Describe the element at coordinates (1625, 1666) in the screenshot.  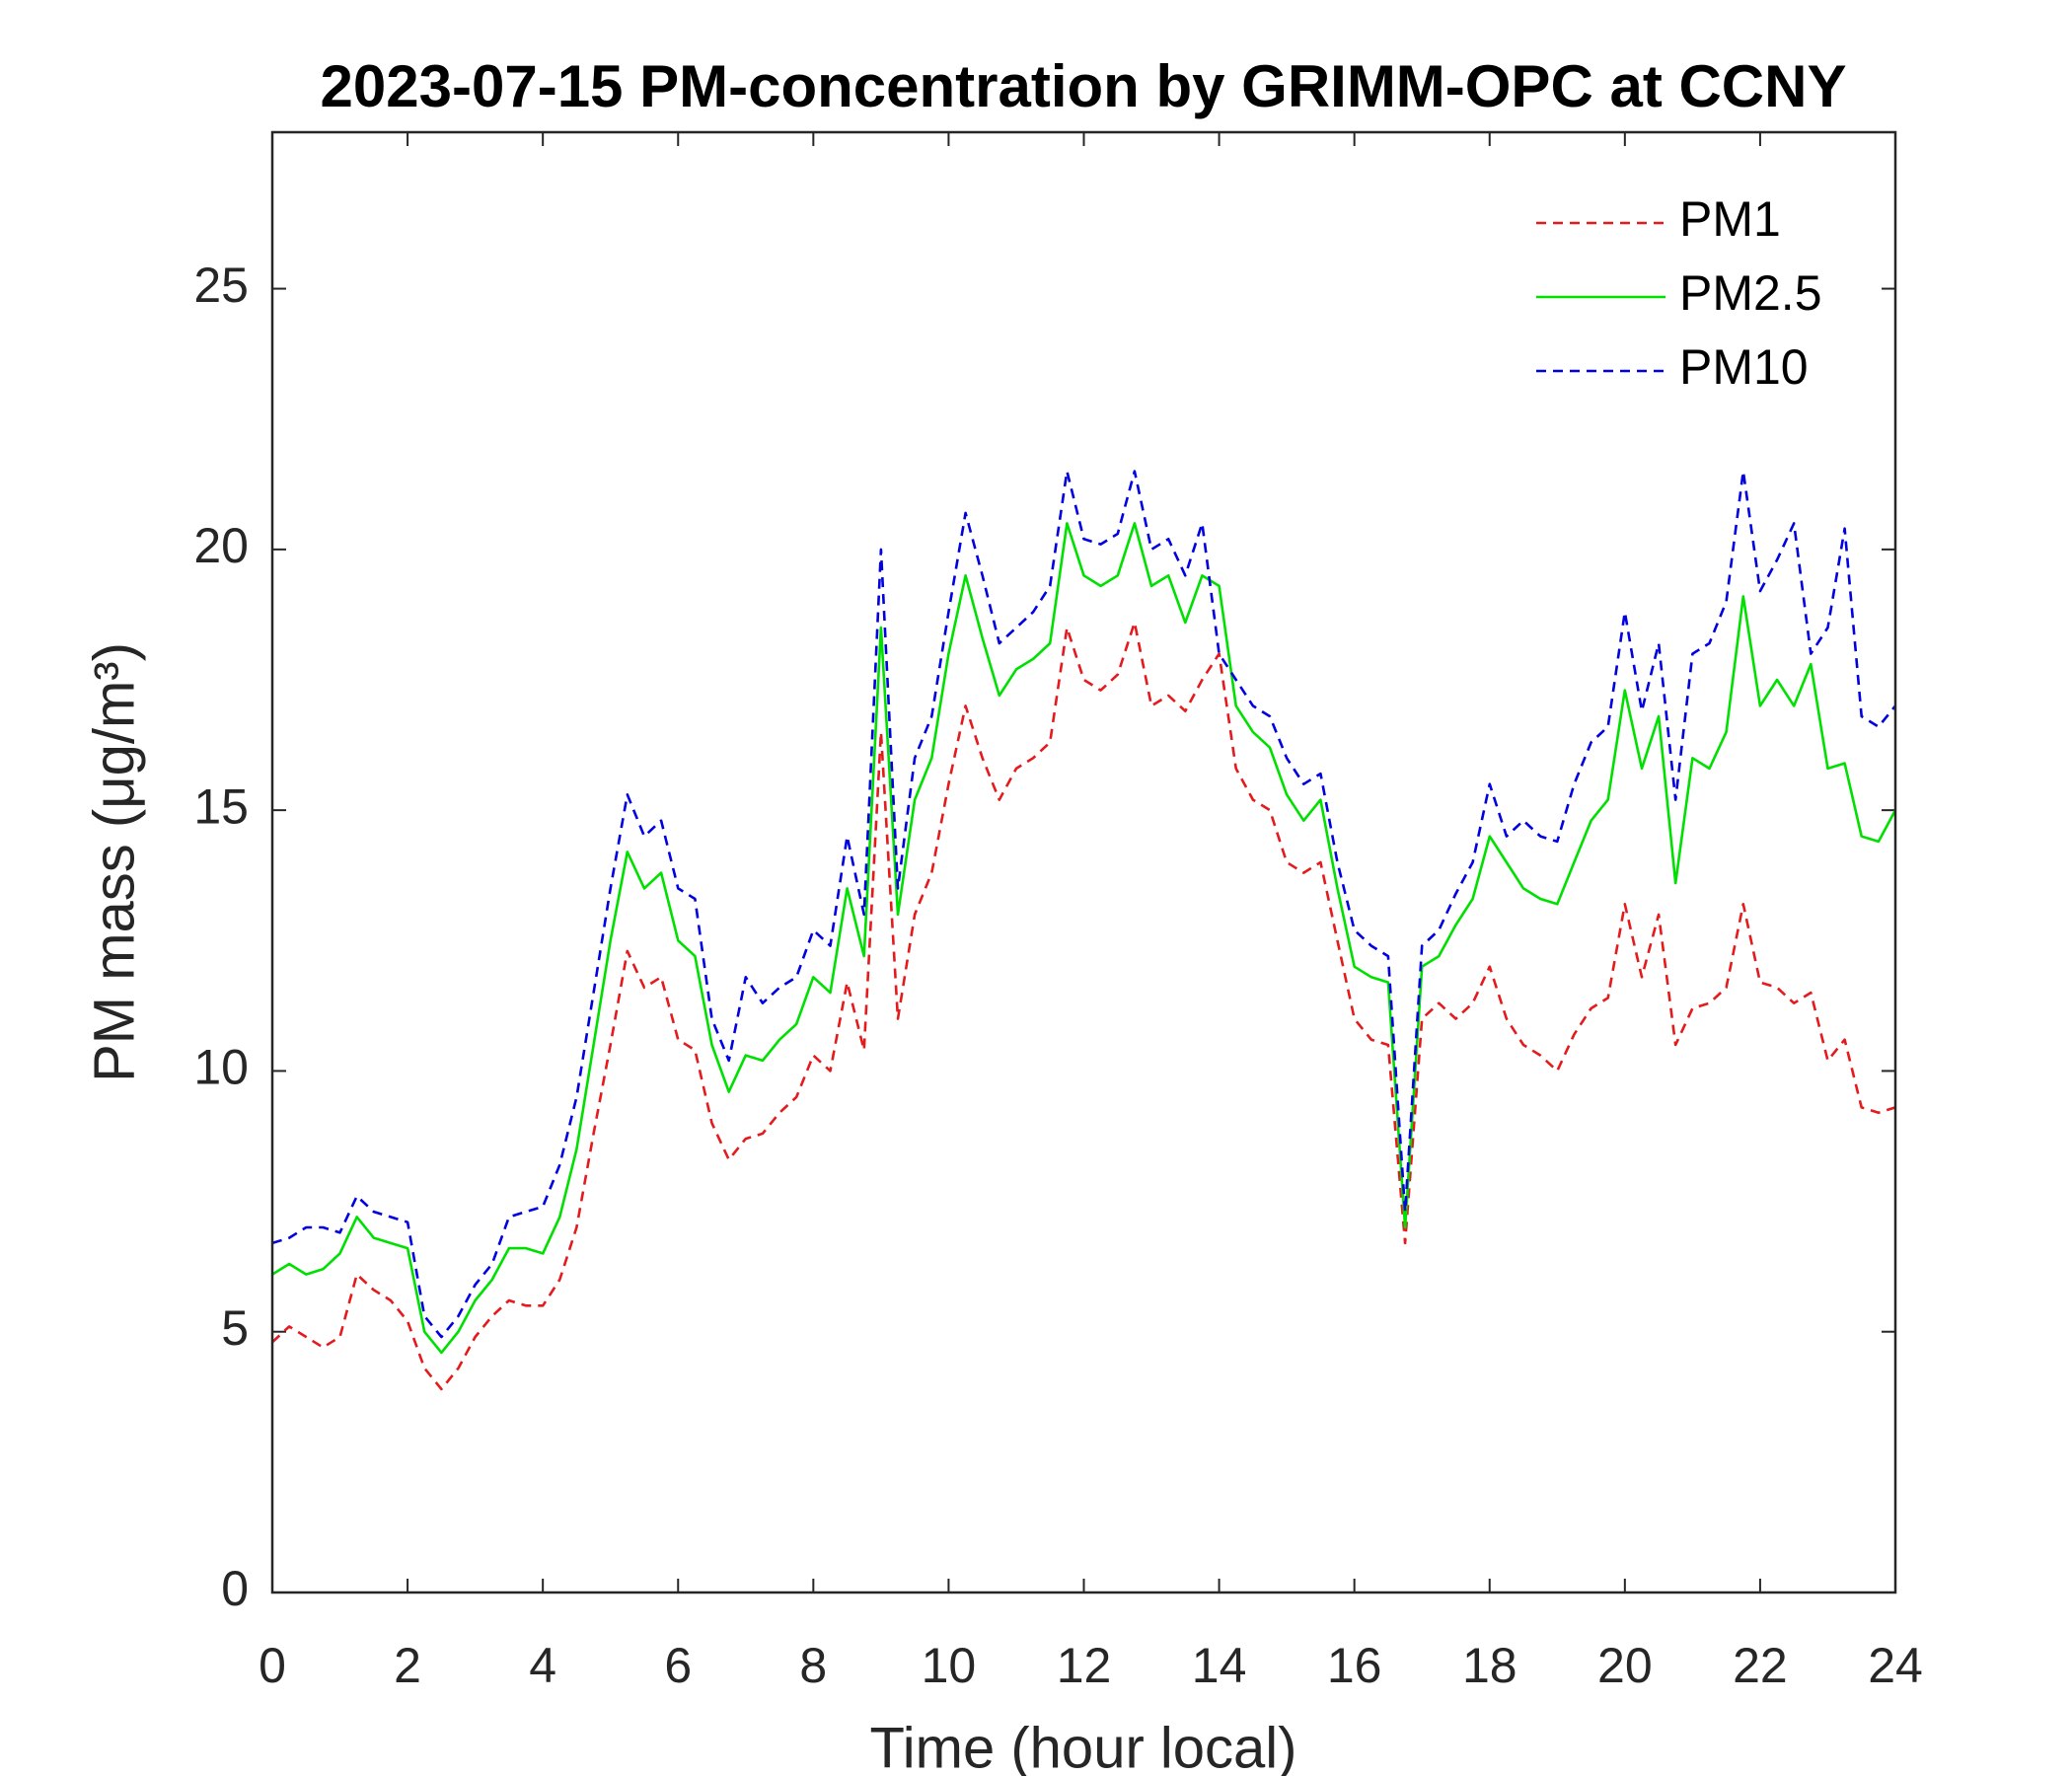
I see `x-tick-label: 20` at that location.